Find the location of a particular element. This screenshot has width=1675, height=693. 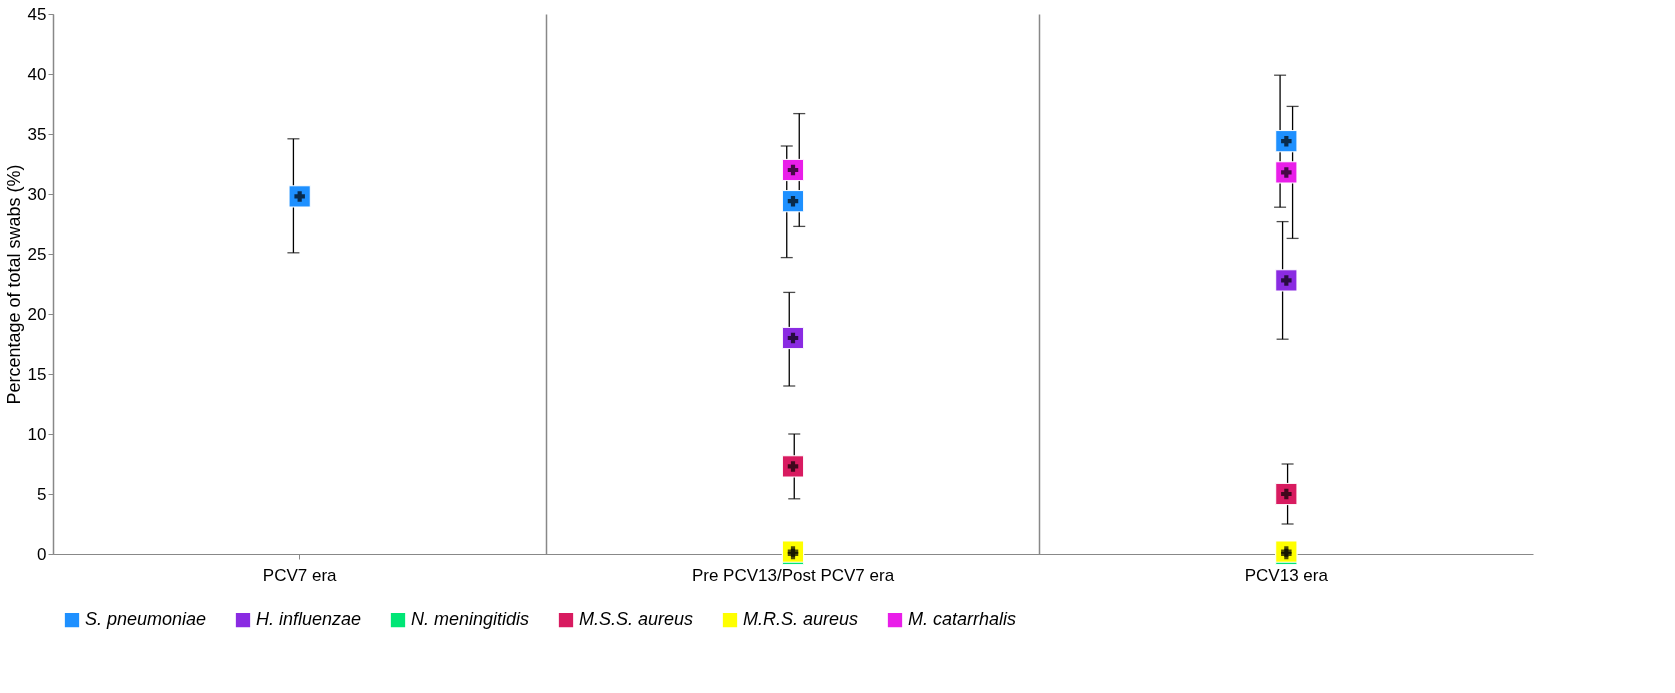

y-tick-label: 30 is located at coordinates (37, 194).